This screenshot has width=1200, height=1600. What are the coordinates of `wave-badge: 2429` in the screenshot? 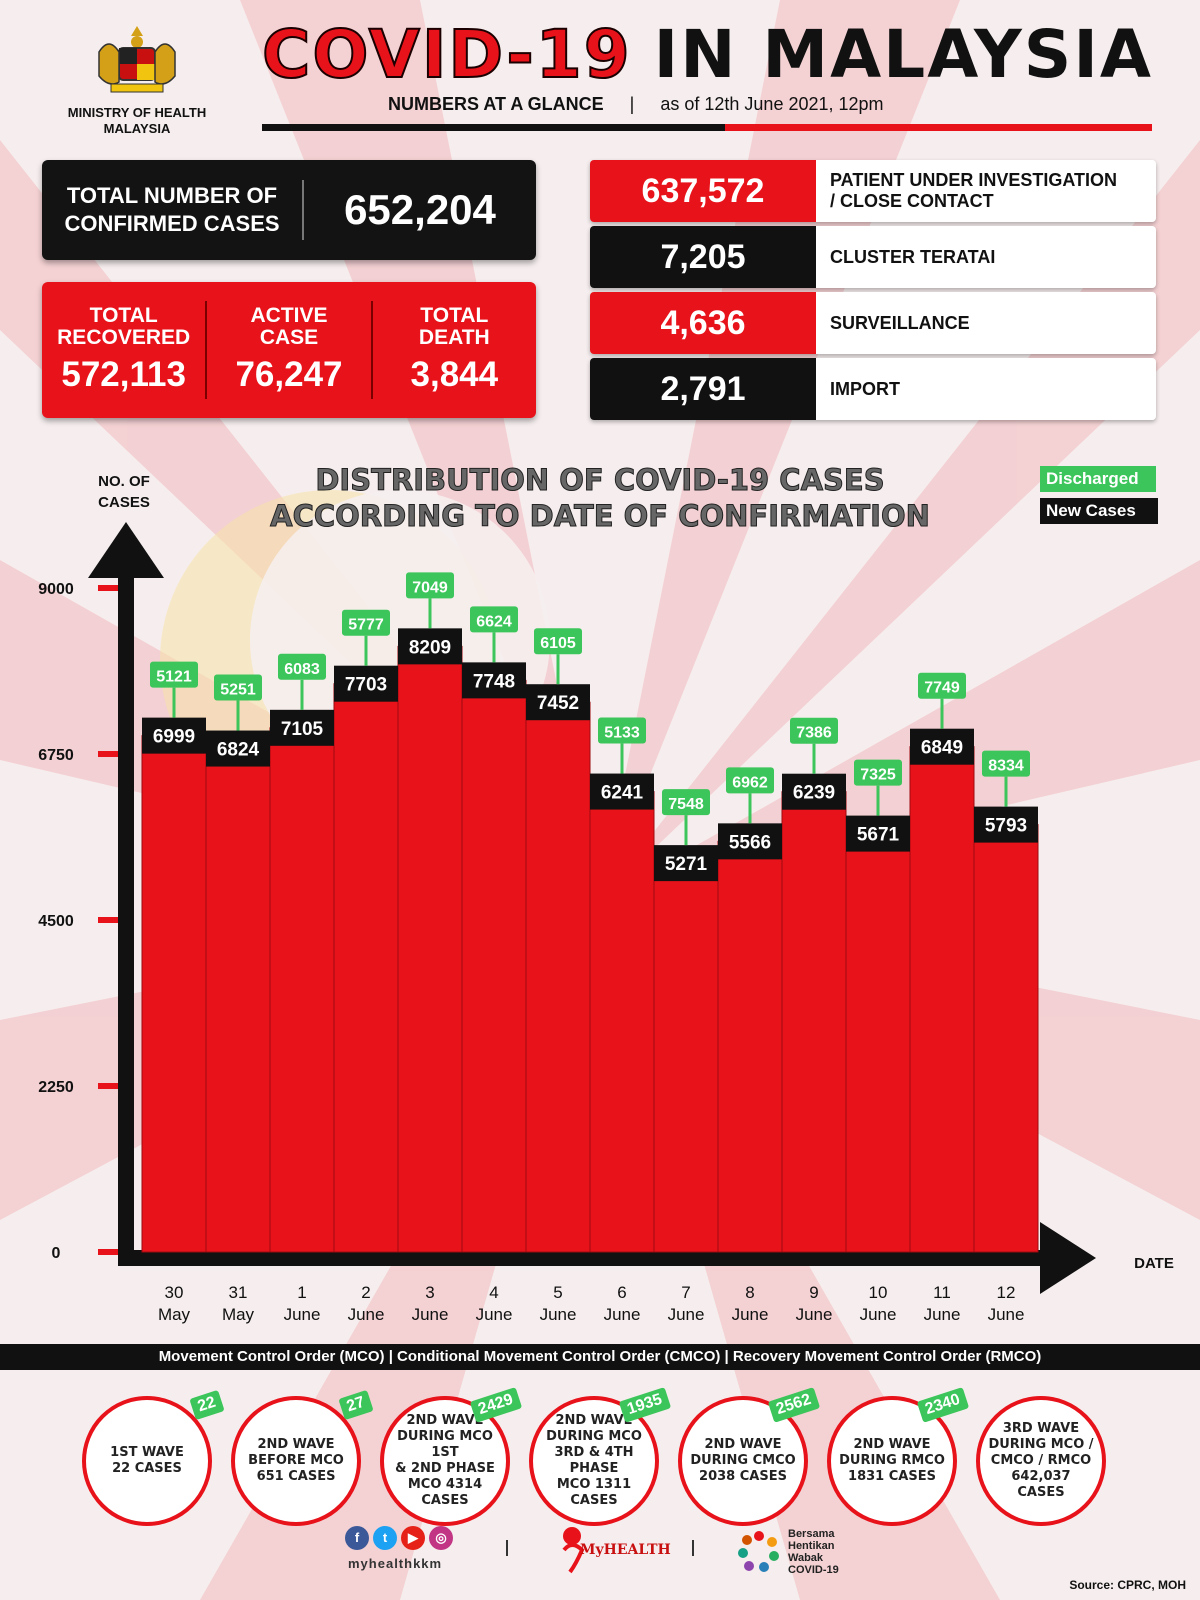 It's located at (496, 1405).